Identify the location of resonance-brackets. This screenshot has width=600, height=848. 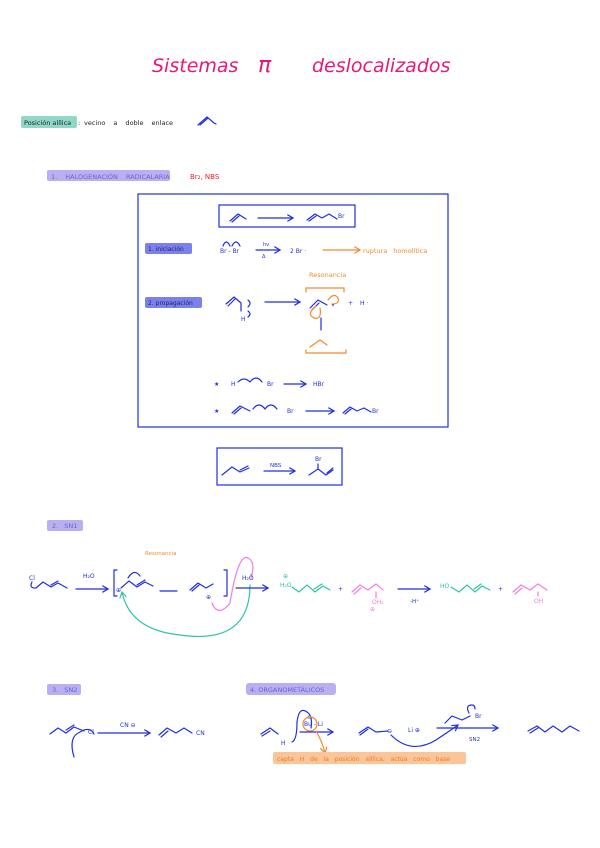
(170, 583).